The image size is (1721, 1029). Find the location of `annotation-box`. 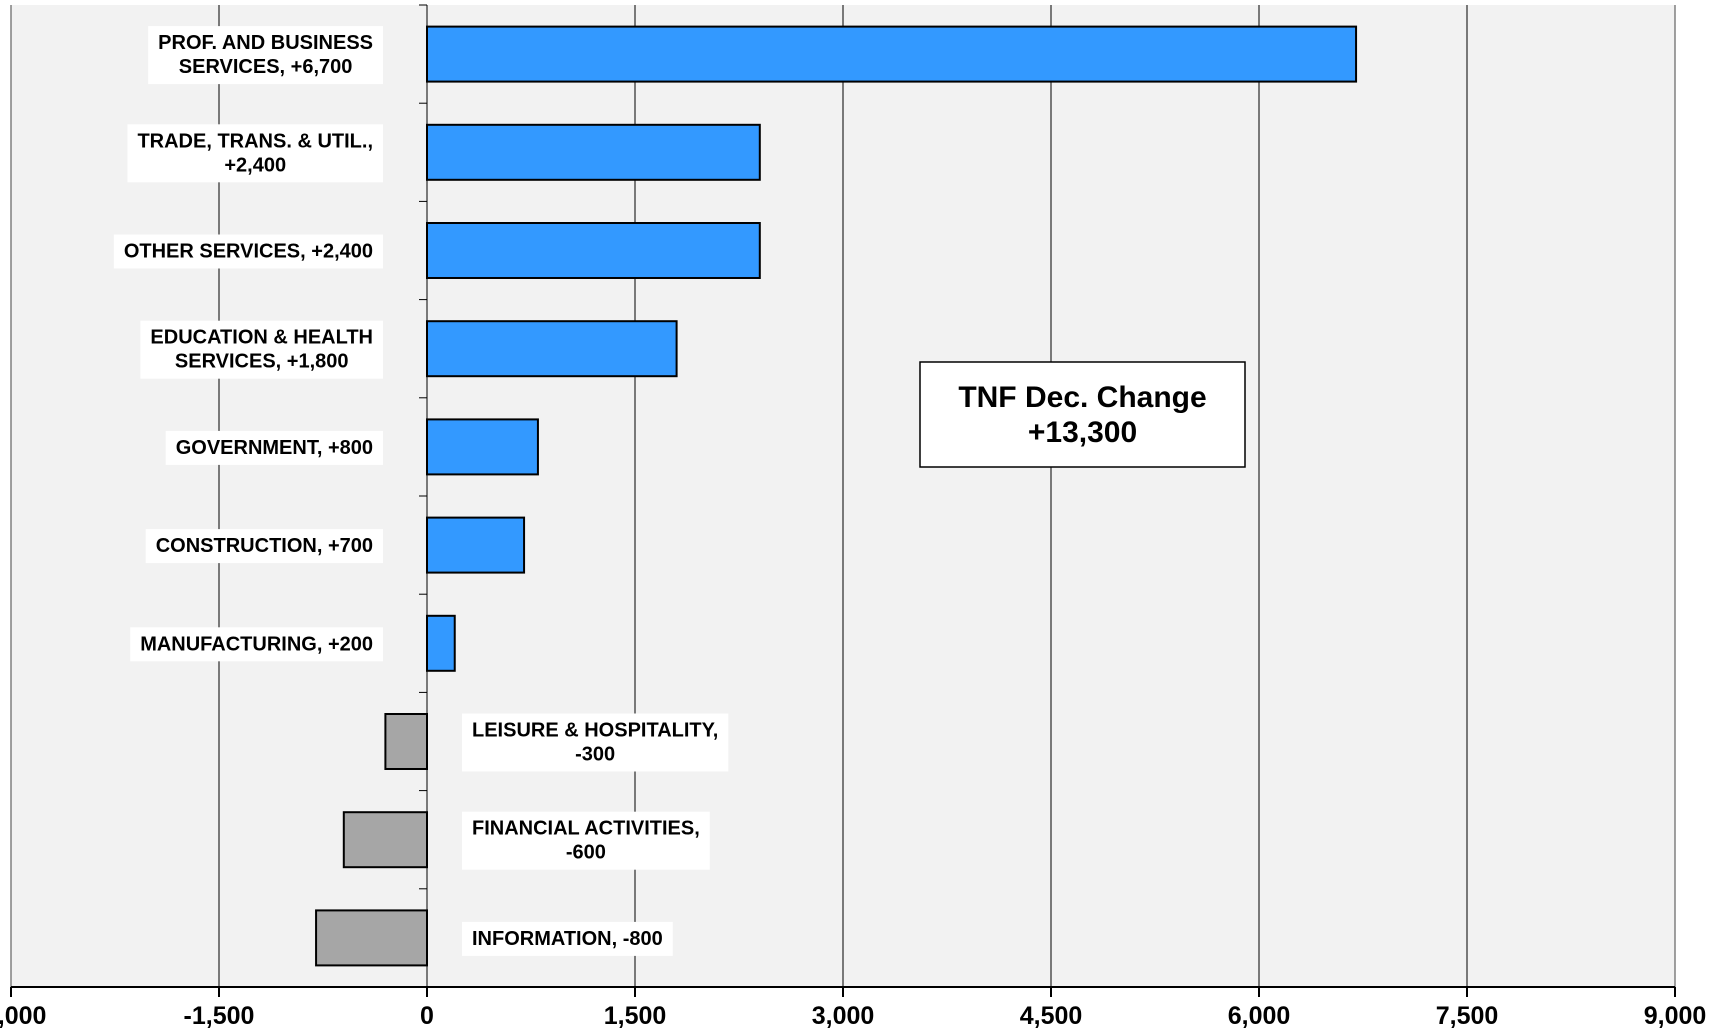

annotation-box is located at coordinates (1082, 414).